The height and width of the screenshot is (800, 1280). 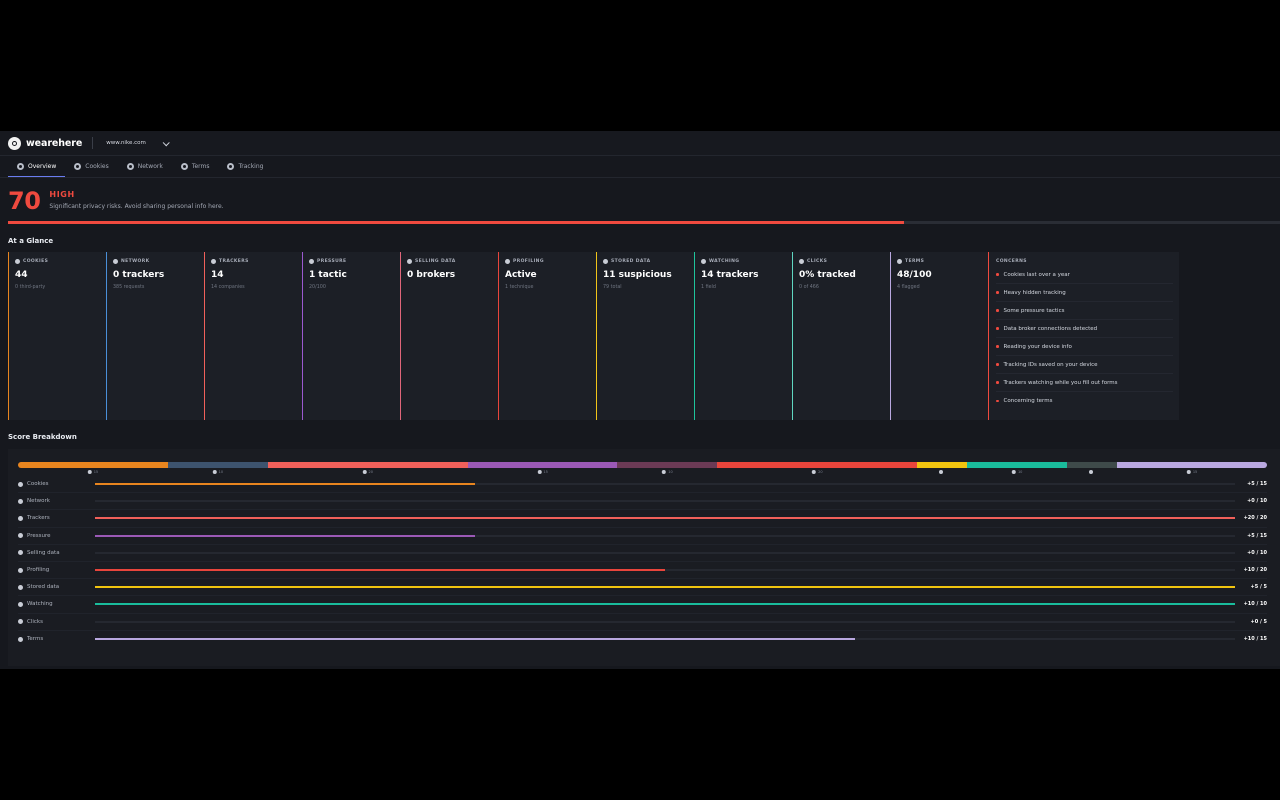 I want to click on row-name: Trackers, so click(x=38, y=518).